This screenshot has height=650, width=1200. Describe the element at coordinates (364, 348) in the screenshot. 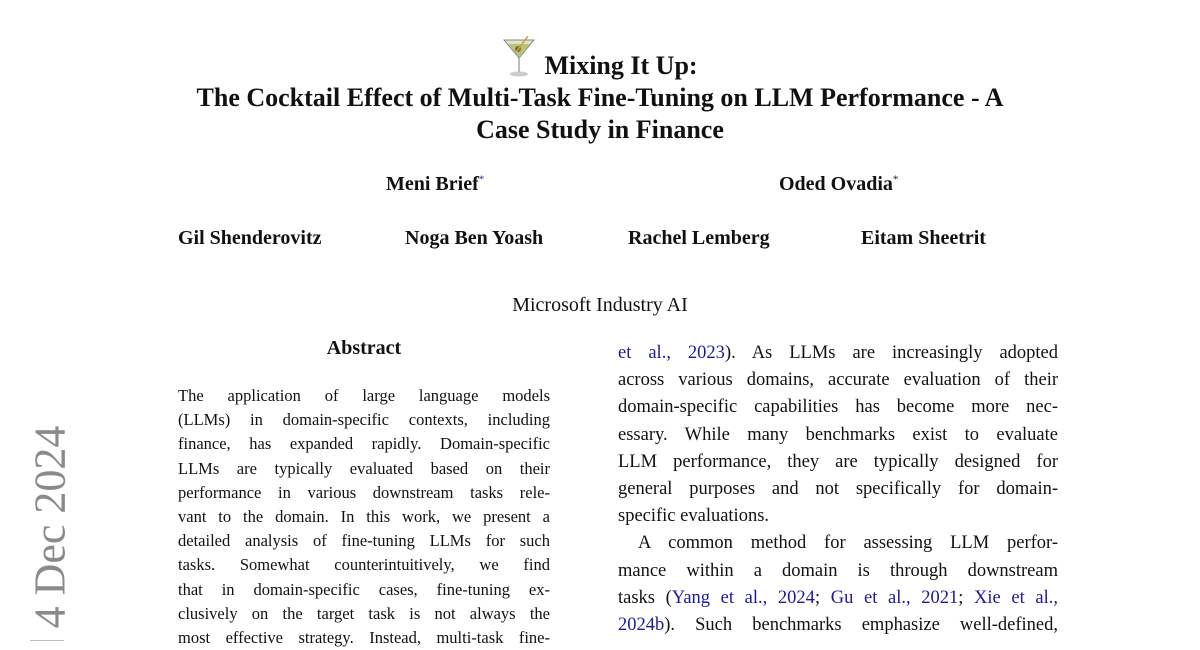

I see `abstract-heading: Abstract` at that location.